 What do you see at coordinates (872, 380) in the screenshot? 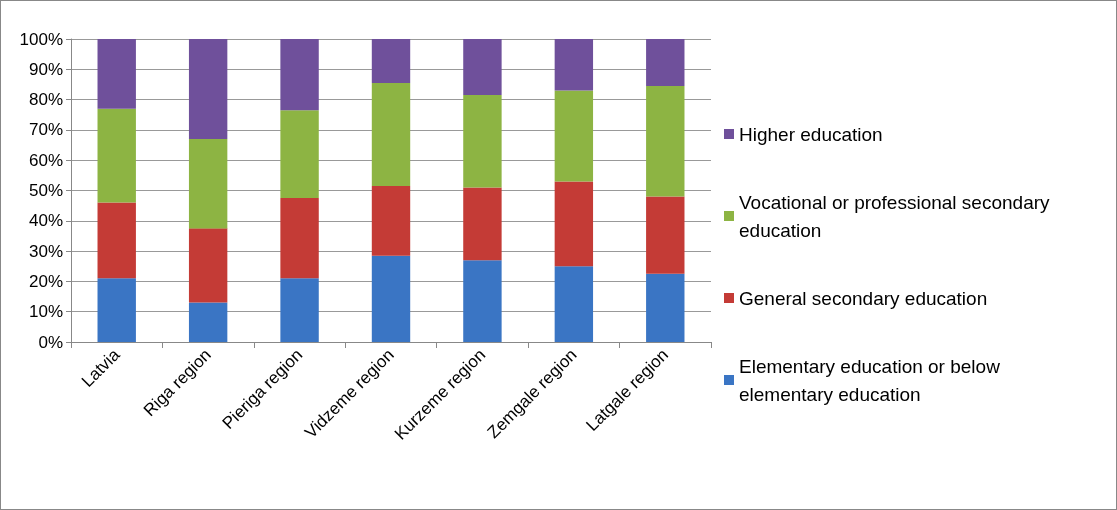
I see `legend-label: Elementary education or below elementary education` at bounding box center [872, 380].